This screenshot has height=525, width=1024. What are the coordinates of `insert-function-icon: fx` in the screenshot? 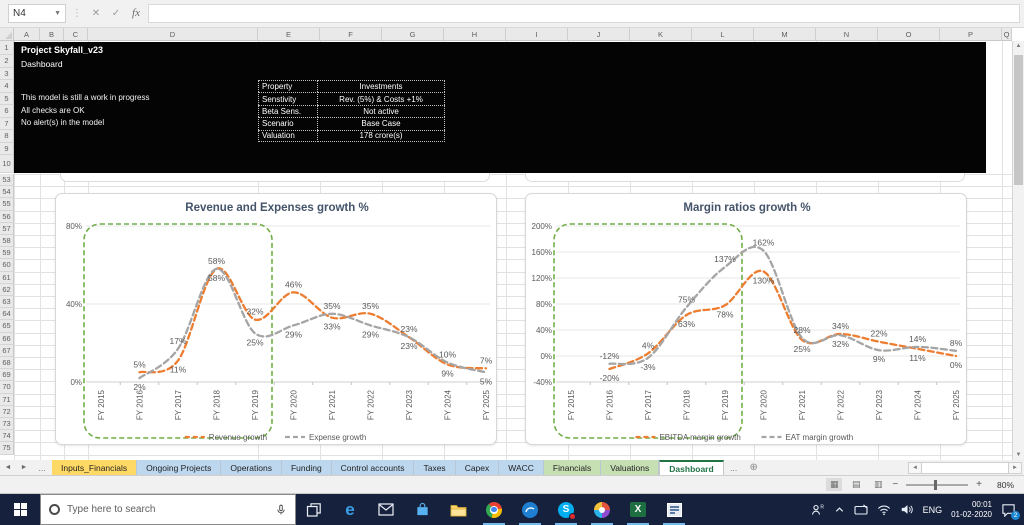 It's located at (136, 13).